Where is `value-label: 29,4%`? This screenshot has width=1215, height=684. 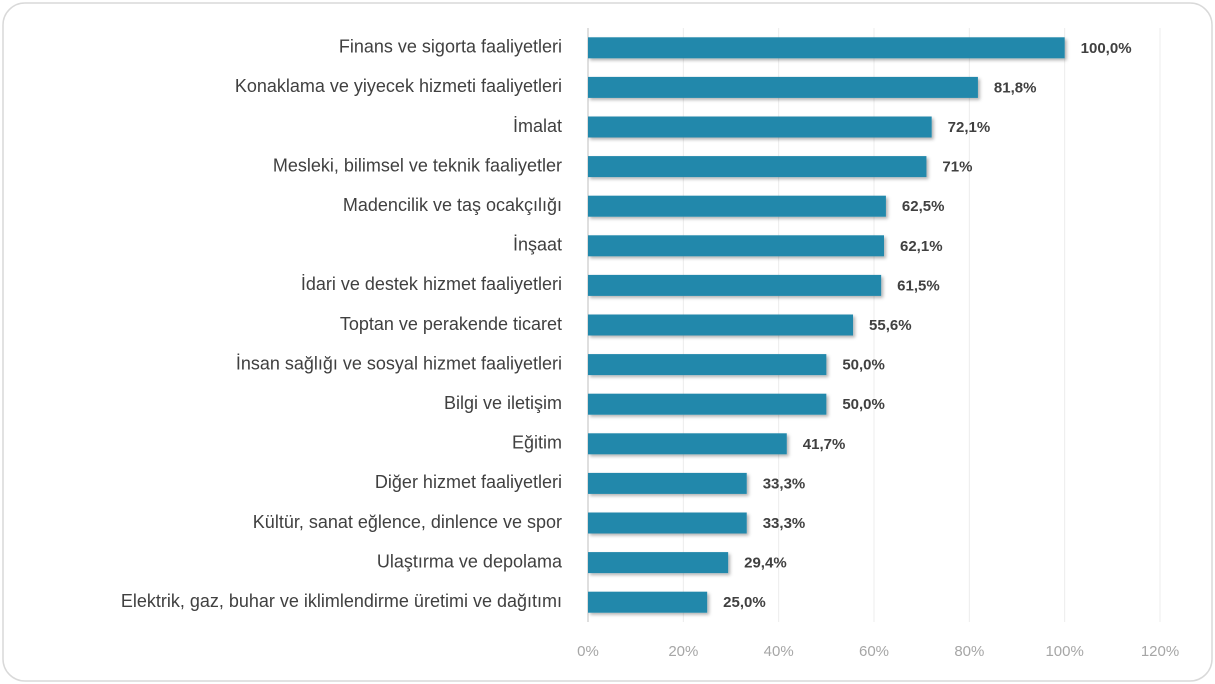
value-label: 29,4% is located at coordinates (765, 563).